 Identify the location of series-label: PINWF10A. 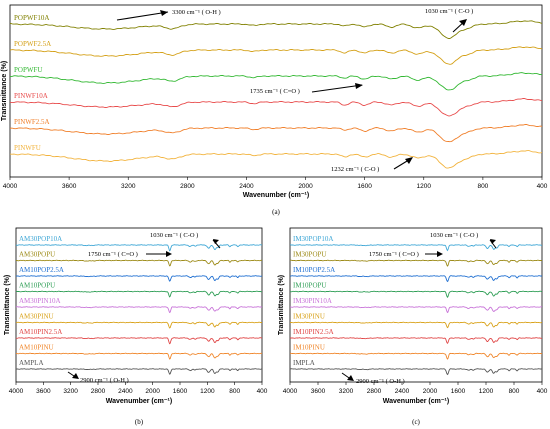
(31, 96).